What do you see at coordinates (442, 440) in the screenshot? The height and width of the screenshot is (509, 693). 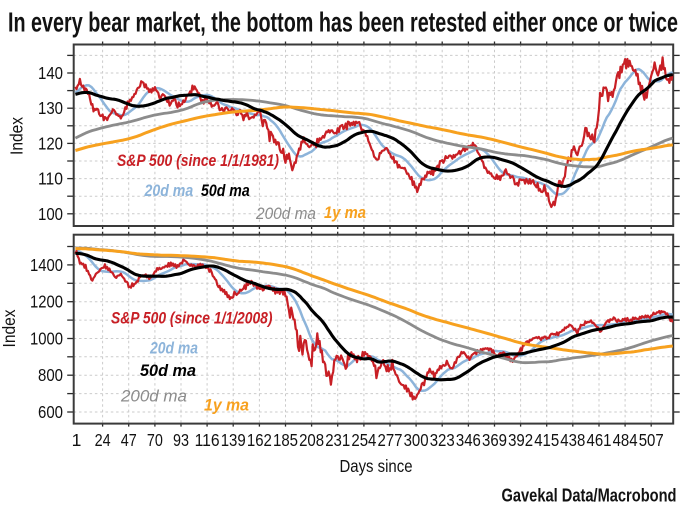 I see `svg-text: 323` at bounding box center [442, 440].